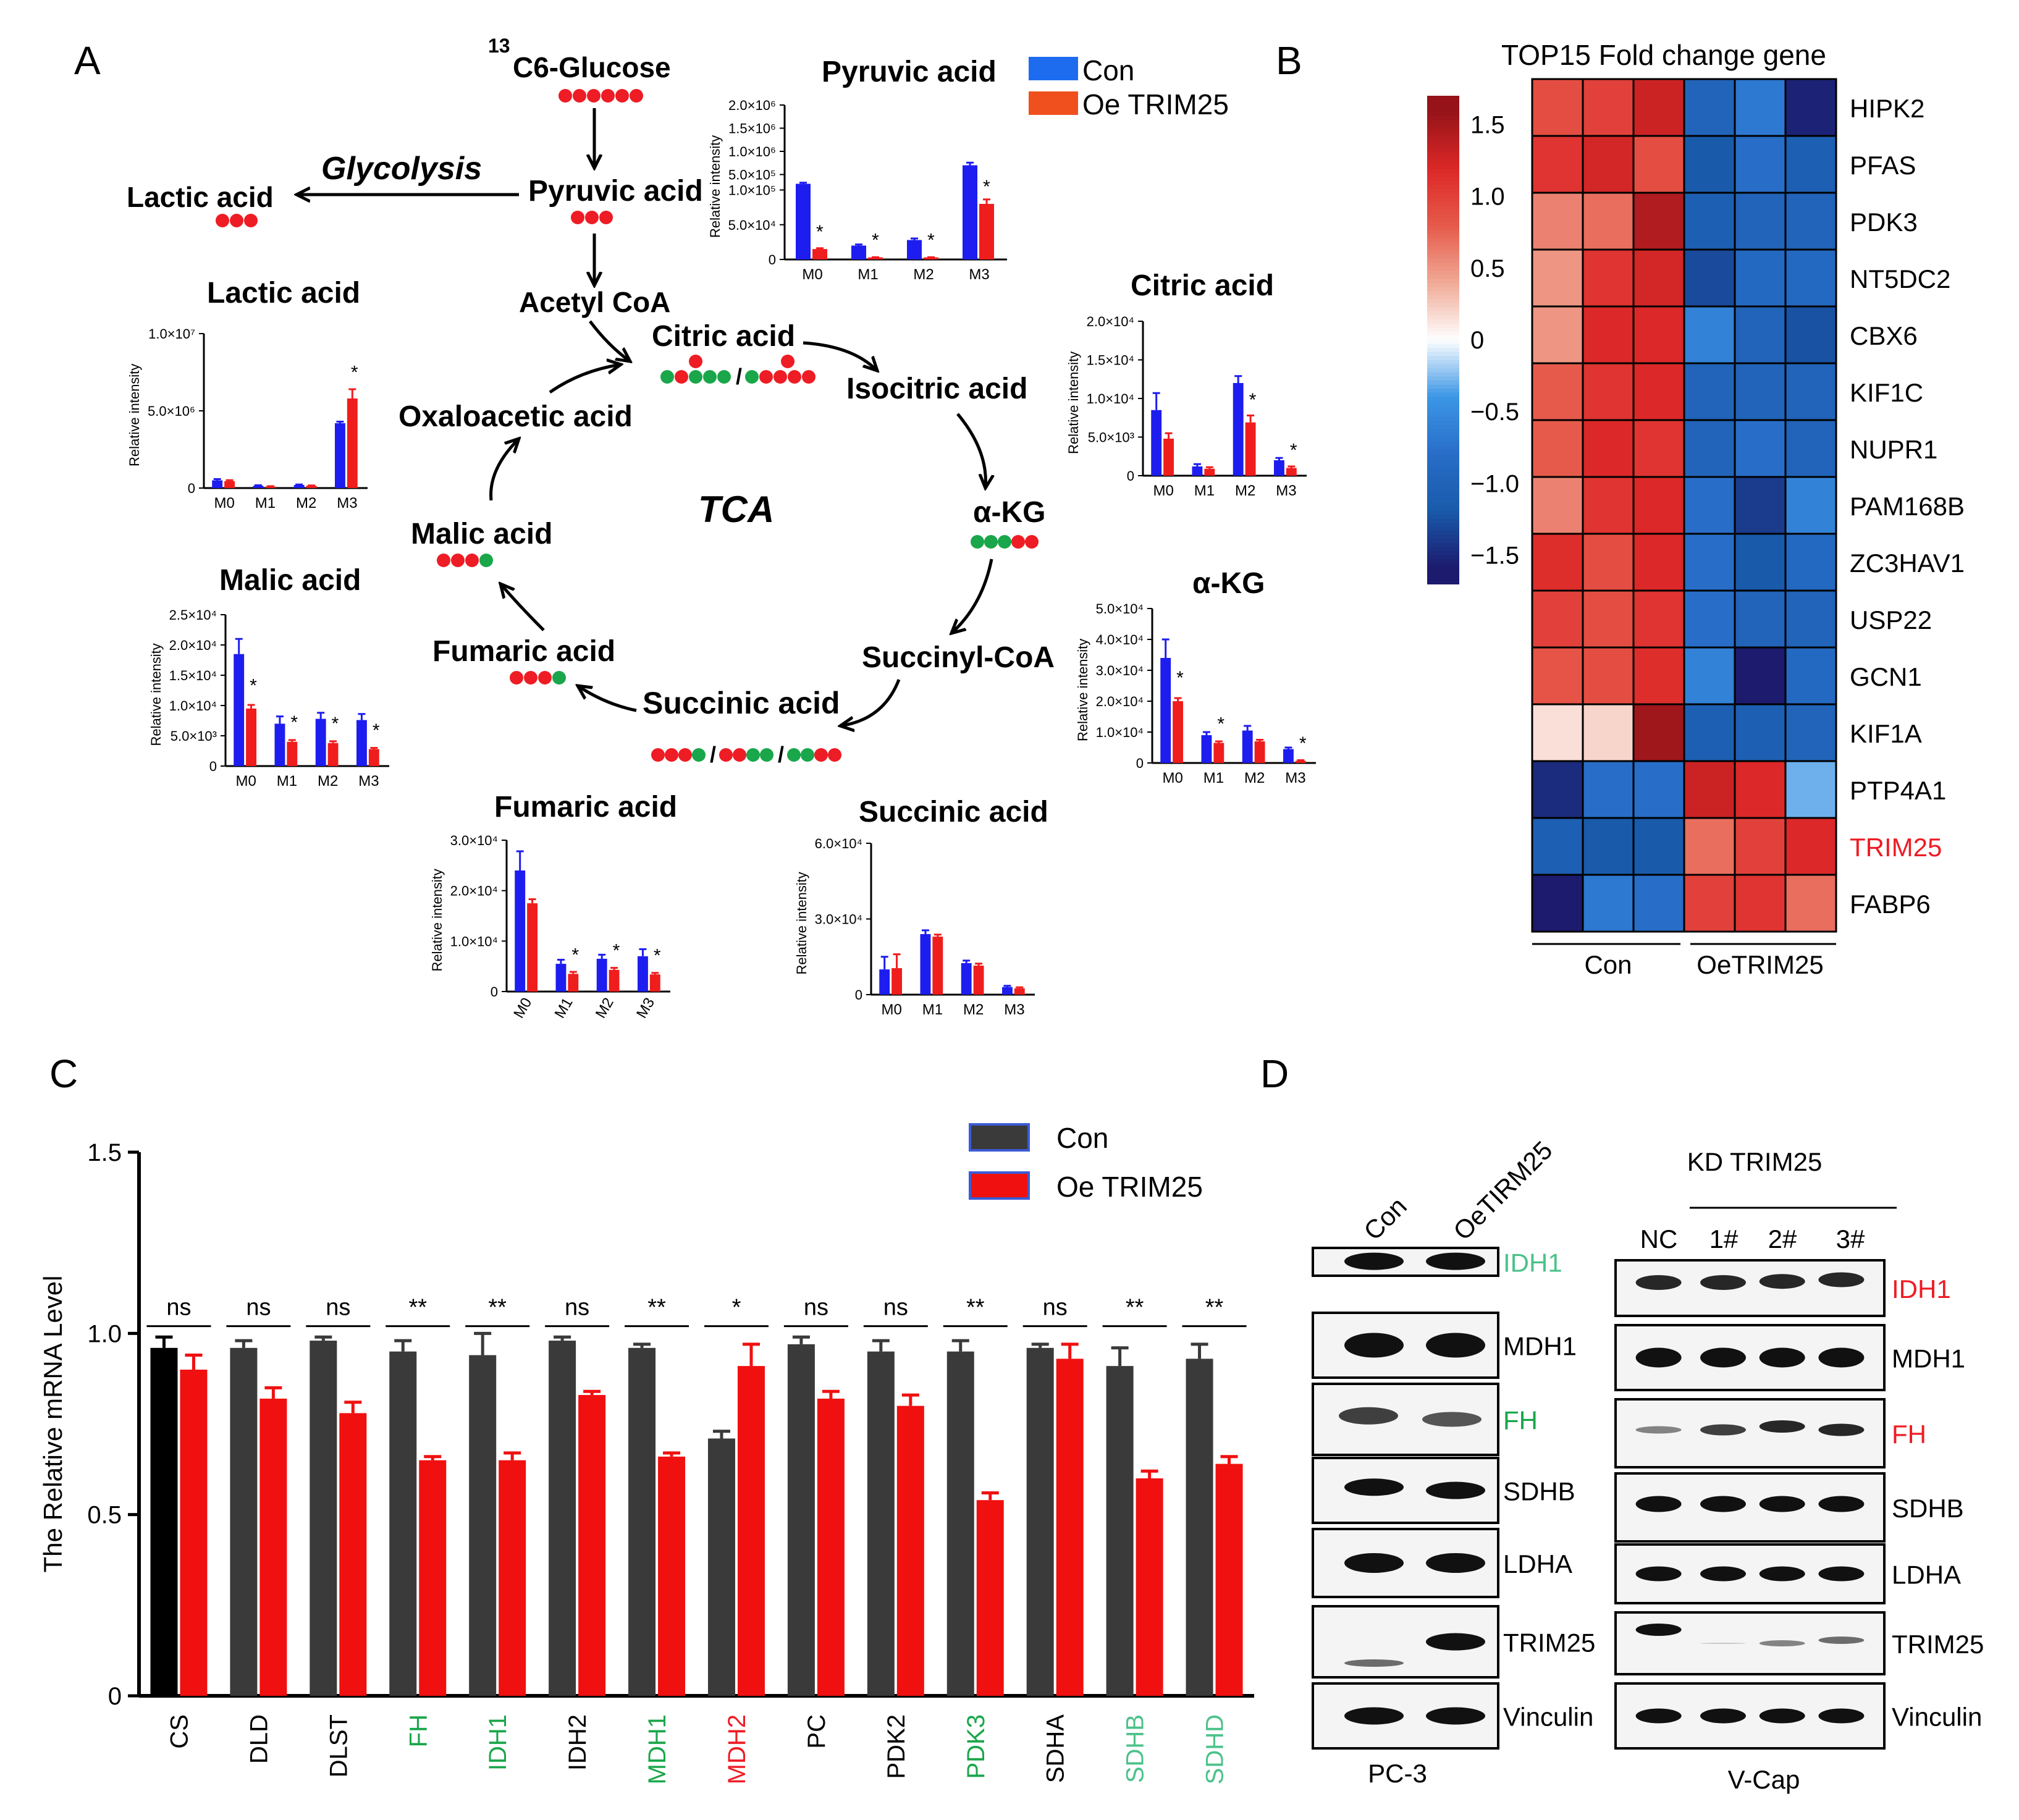 This screenshot has width=2019, height=1820. I want to click on x-tick-label: M3, so click(1014, 1009).